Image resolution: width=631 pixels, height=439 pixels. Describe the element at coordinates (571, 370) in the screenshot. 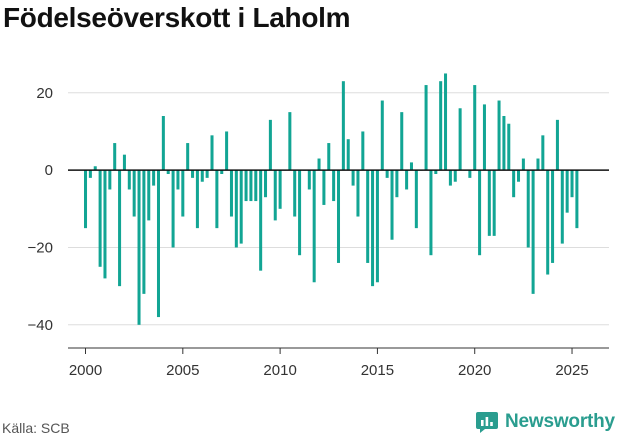

I see `x-tick-label: 2025` at that location.